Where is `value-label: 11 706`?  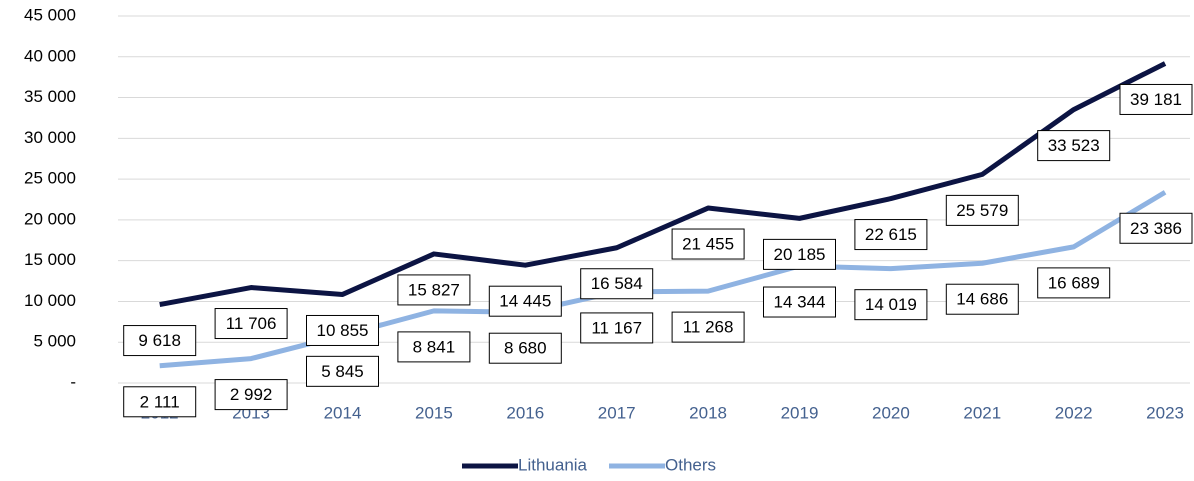
value-label: 11 706 is located at coordinates (251, 323).